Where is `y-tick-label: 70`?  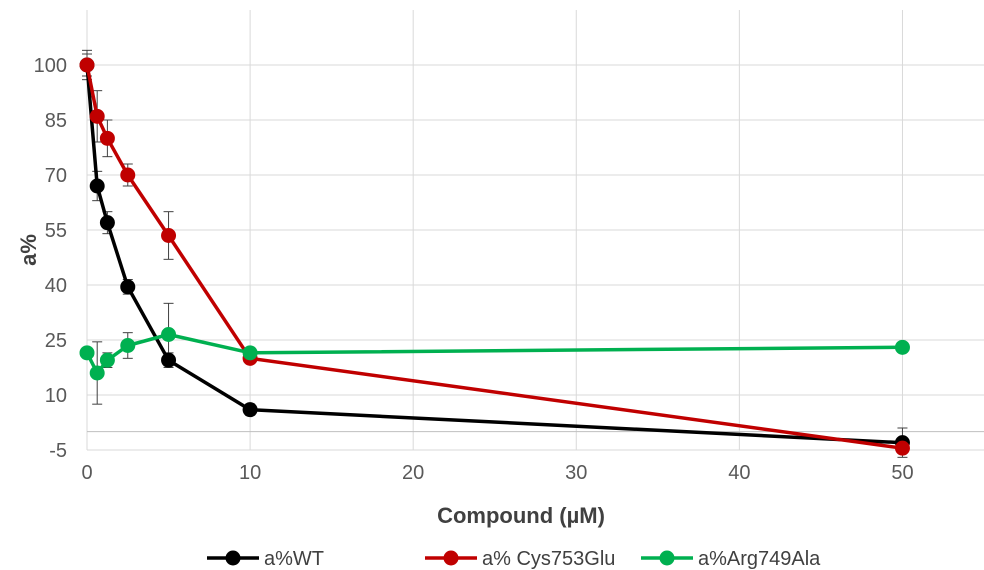 y-tick-label: 70 is located at coordinates (56, 176).